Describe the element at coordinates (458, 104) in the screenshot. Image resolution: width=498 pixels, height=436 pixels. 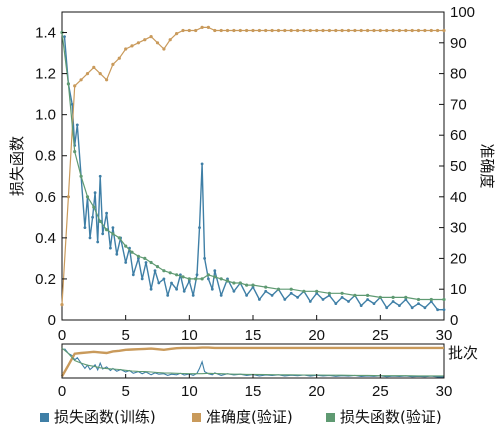
I see `y-right-tick-label-7: 70` at that location.